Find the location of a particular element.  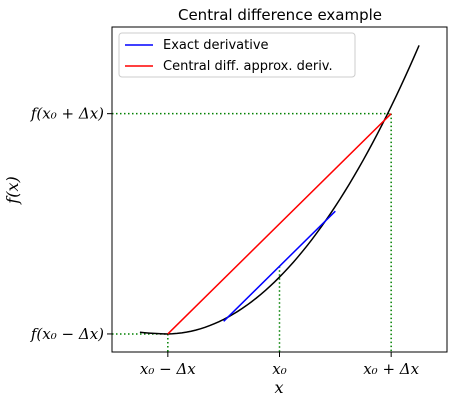

x-axis-ticks: x₀ − Δx x₀ x₀ + Δx is located at coordinates (280, 365).